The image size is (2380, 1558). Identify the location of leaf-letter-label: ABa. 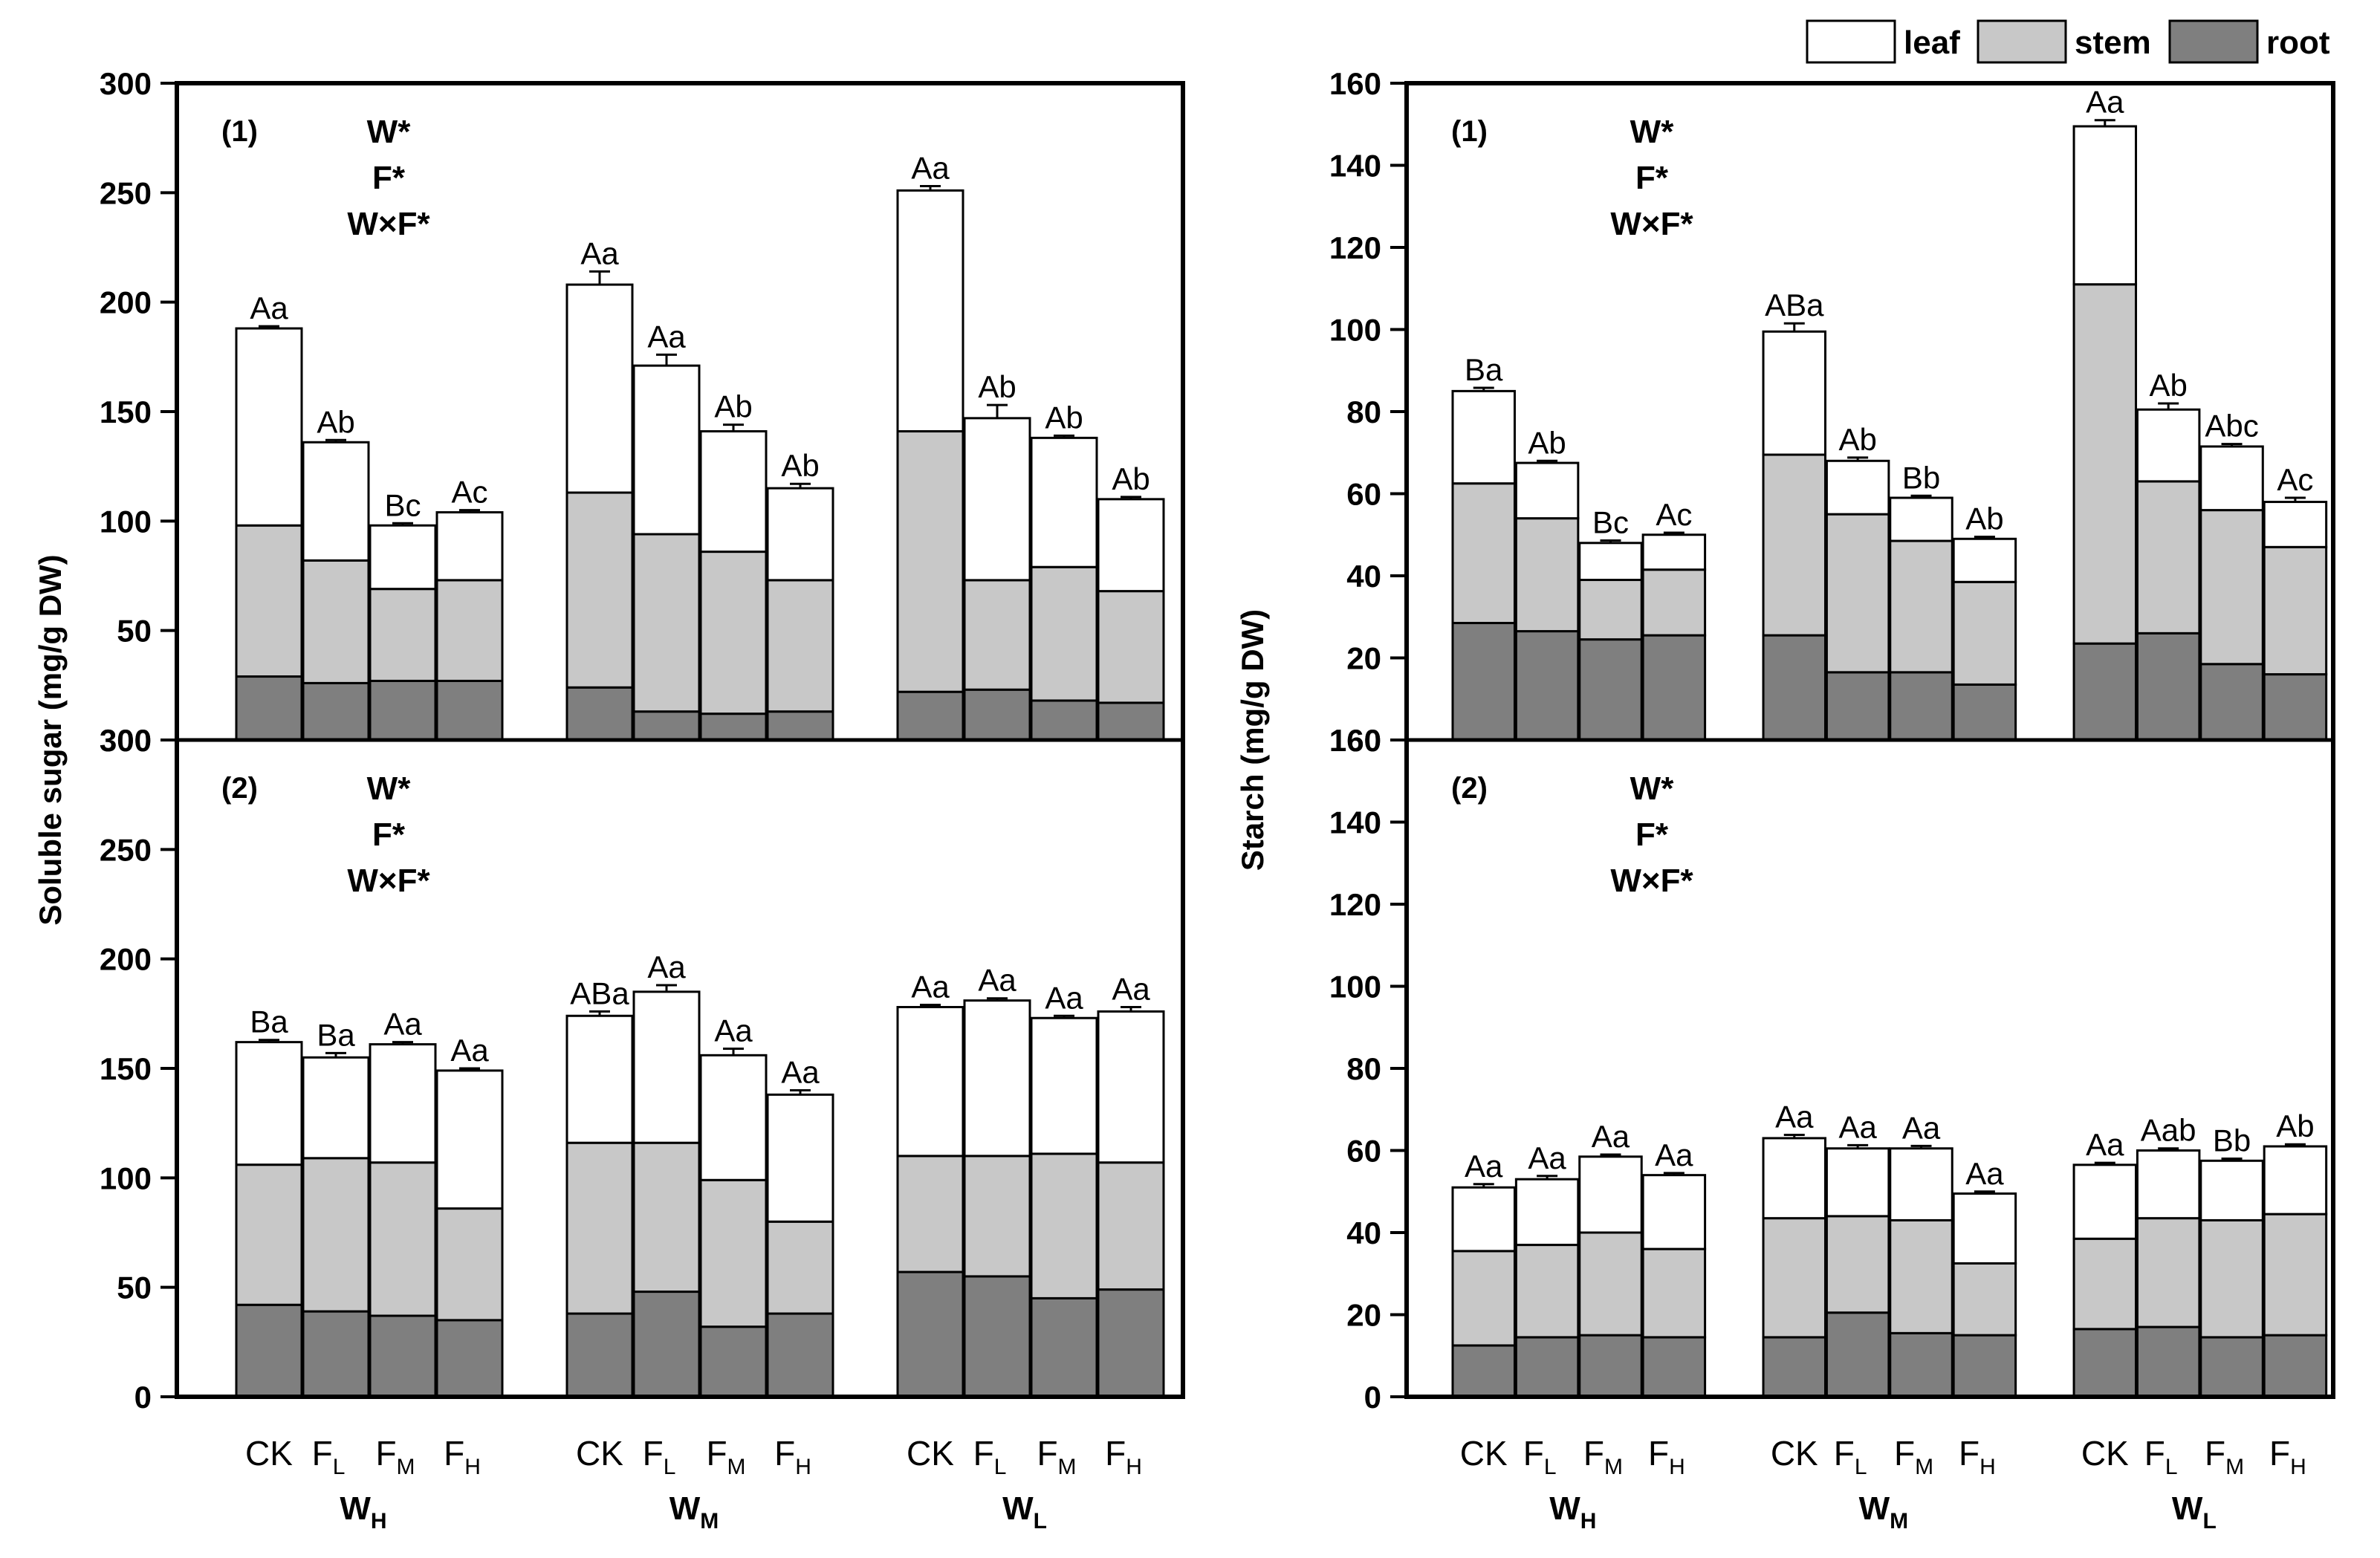
(1795, 305).